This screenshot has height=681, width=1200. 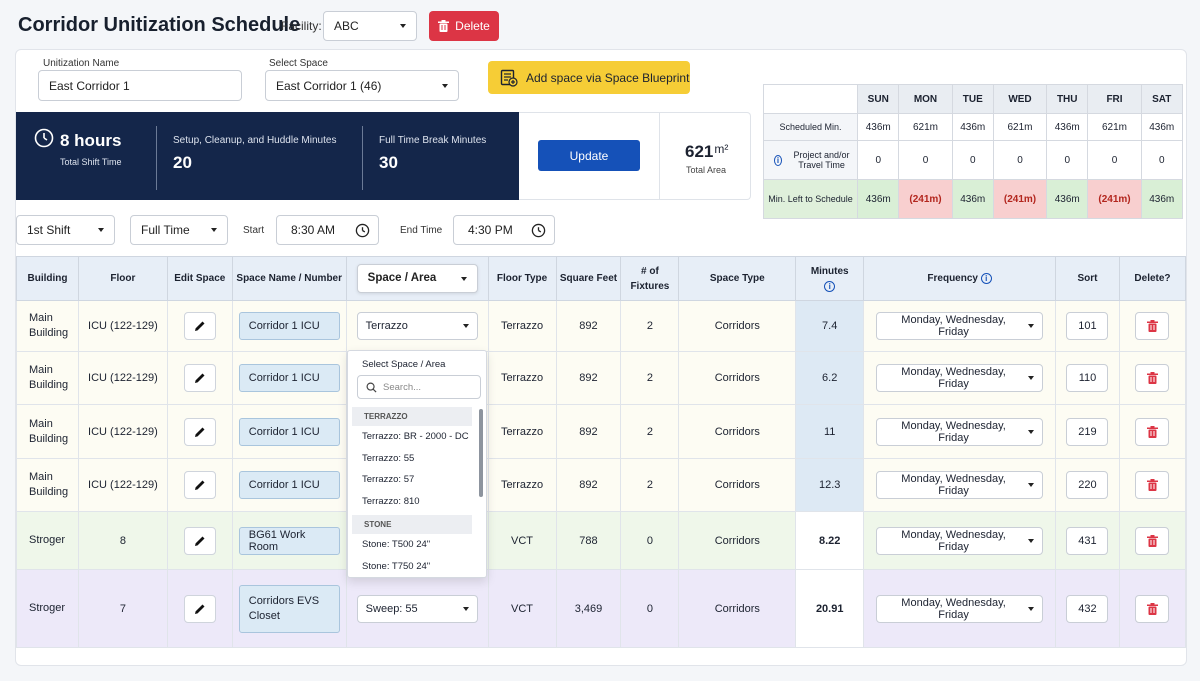 I want to click on col-space-name: Space Name / Number, so click(x=289, y=278).